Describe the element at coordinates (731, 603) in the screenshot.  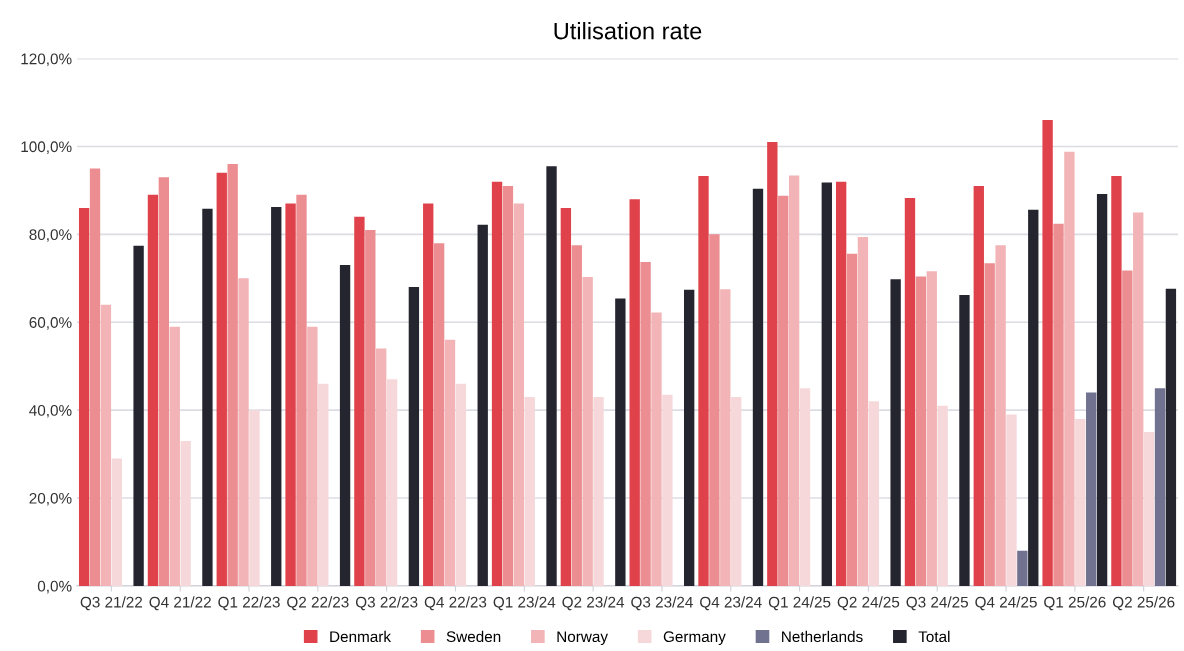
I see `x-tick-label: Q4 23/24` at that location.